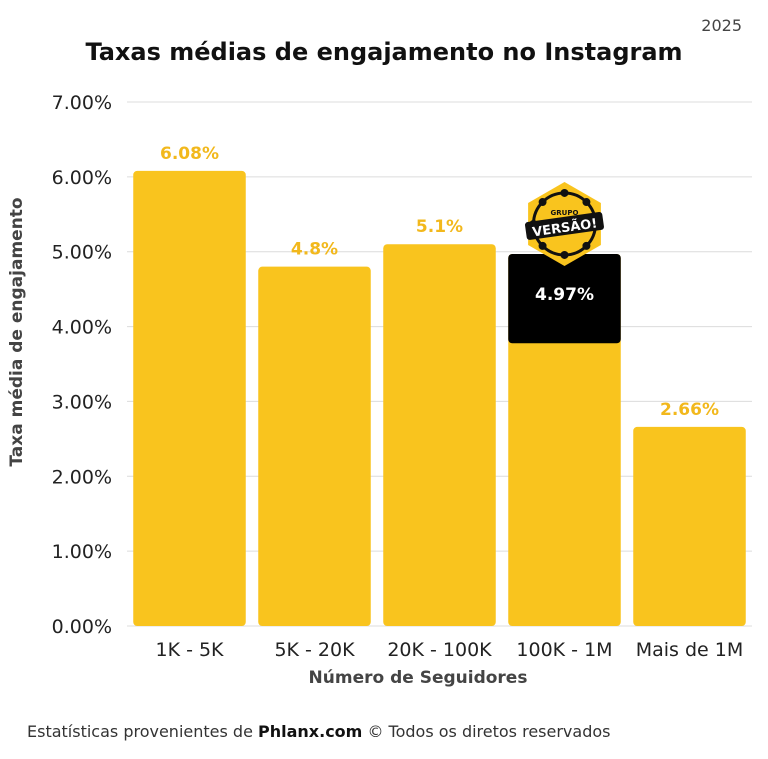  What do you see at coordinates (82, 552) in the screenshot?
I see `y-tick-label: 1.00%` at bounding box center [82, 552].